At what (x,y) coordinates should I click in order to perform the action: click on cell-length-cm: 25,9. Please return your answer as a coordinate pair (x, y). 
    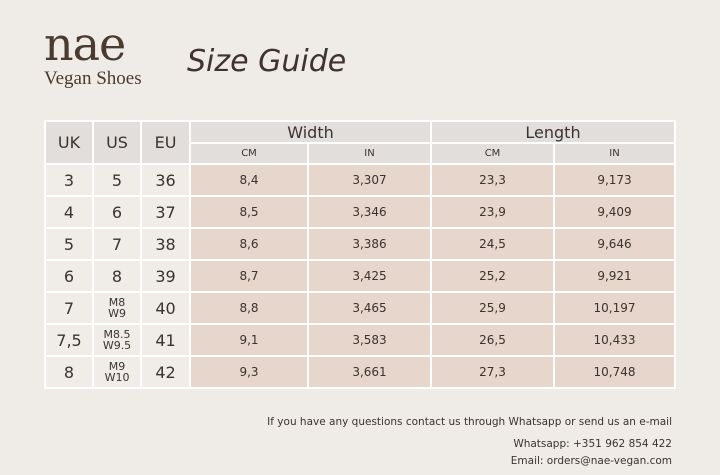
    Looking at the image, I should click on (492, 308).